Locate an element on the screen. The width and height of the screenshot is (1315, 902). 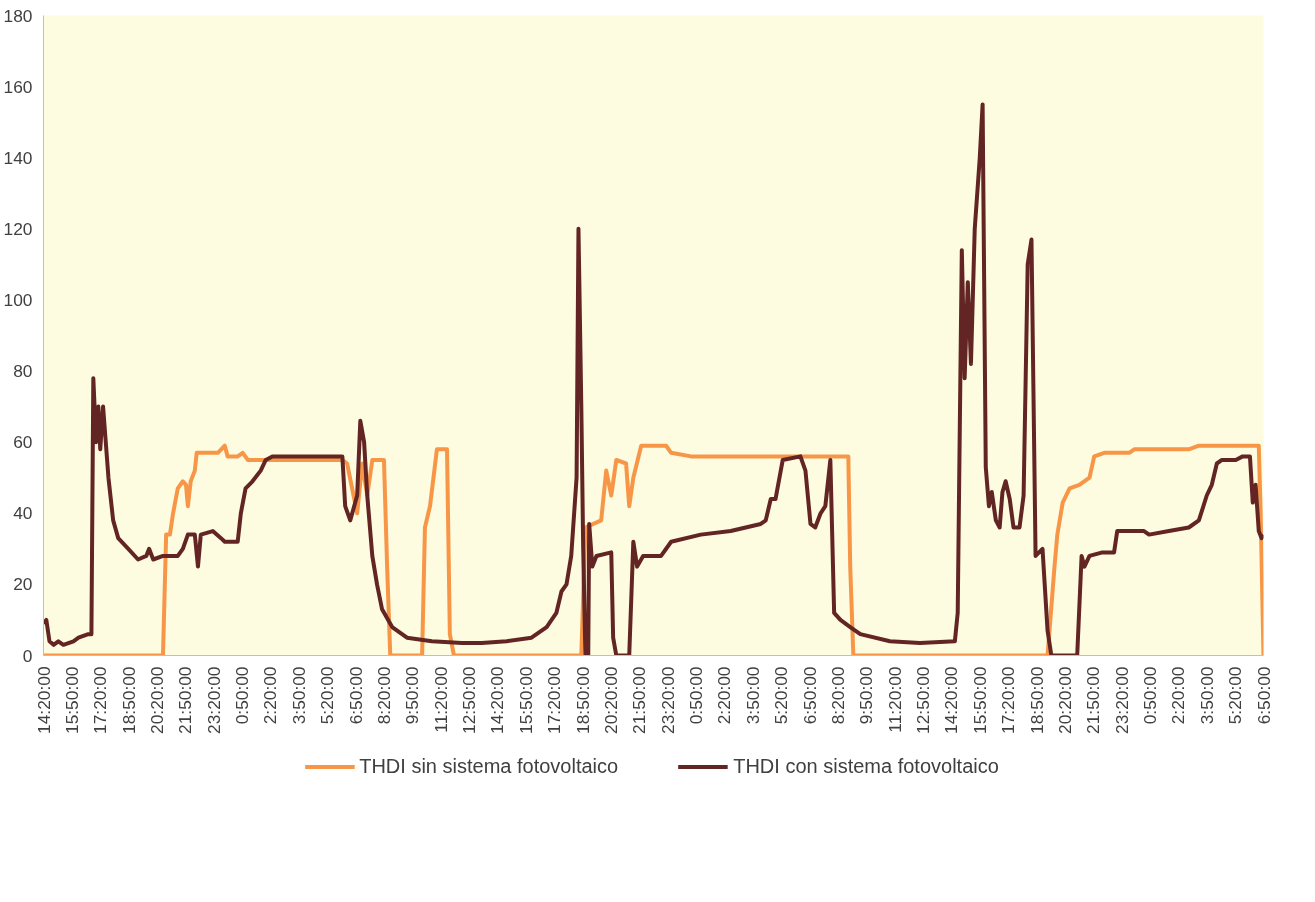
y-tick-label: 180 is located at coordinates (18, 15).